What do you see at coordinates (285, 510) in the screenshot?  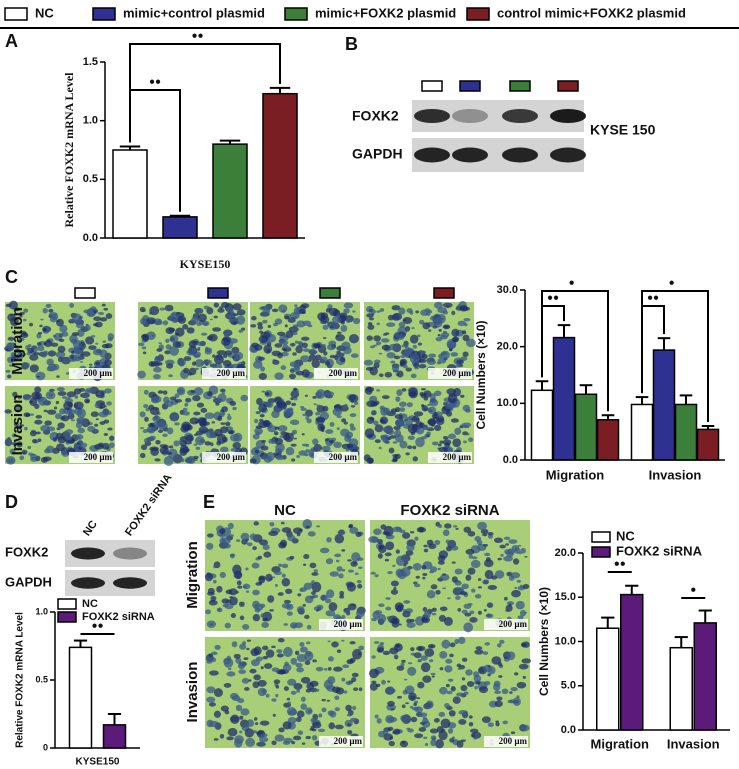 I see `column-label: NC` at bounding box center [285, 510].